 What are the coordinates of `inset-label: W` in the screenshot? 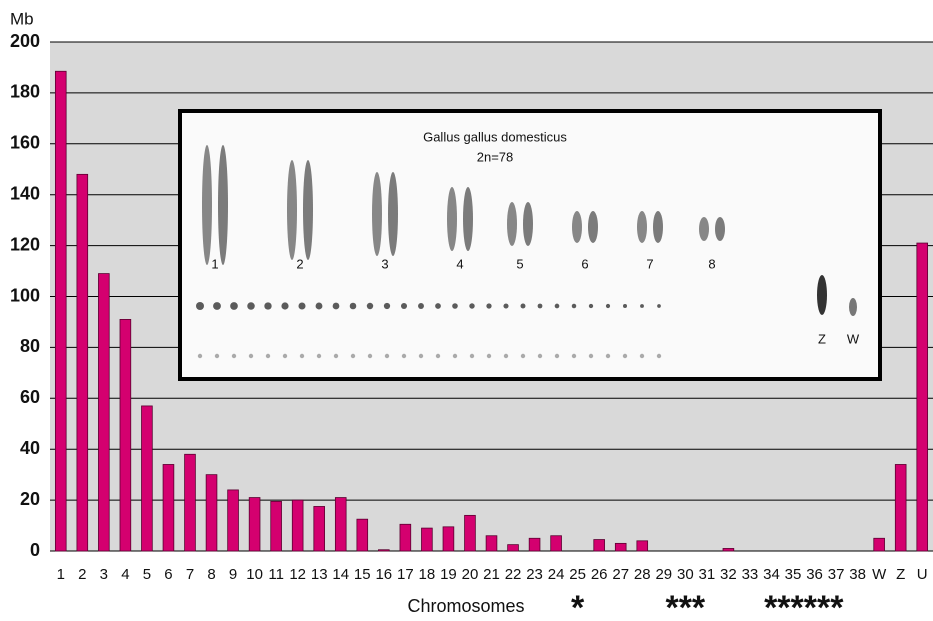 It's located at (853, 338).